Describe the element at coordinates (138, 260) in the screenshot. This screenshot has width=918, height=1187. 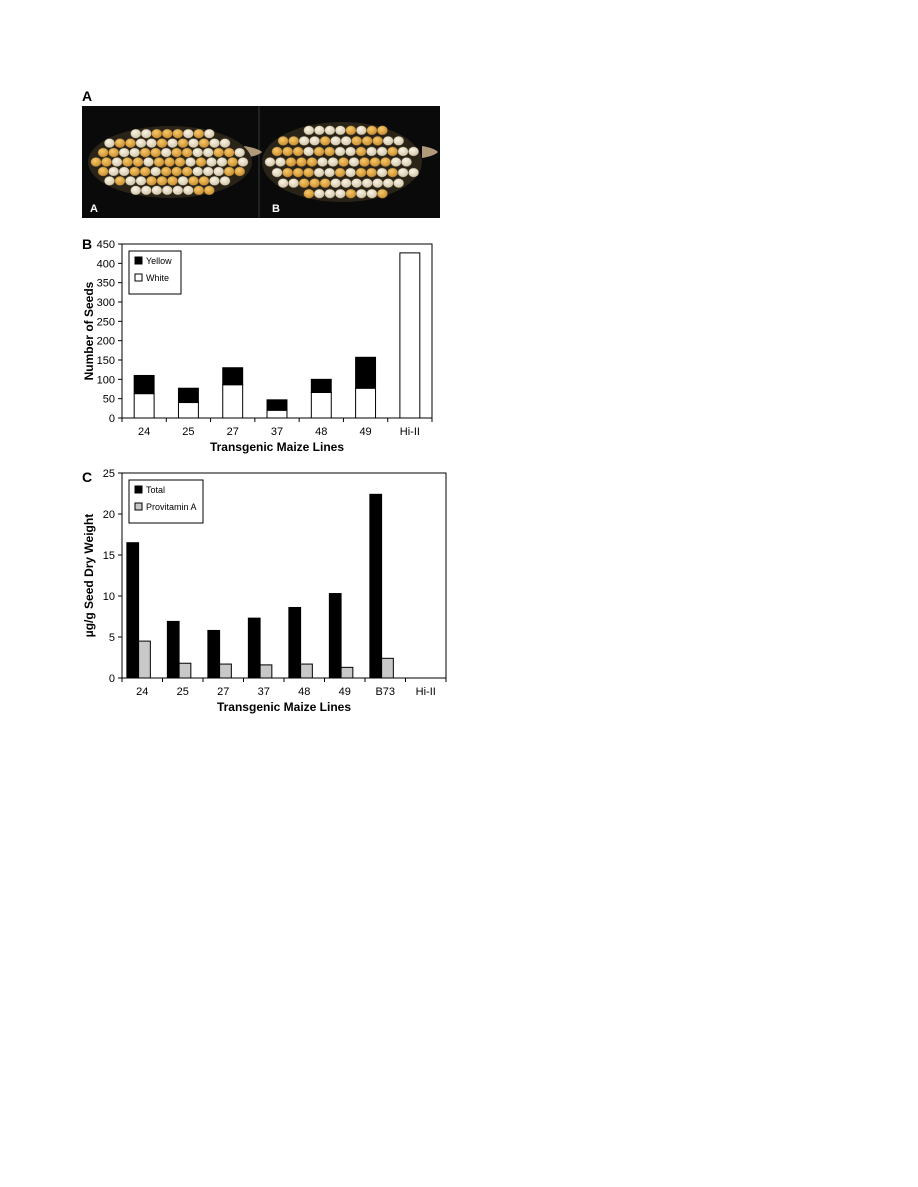
I see `legend-swatch-yellow` at that location.